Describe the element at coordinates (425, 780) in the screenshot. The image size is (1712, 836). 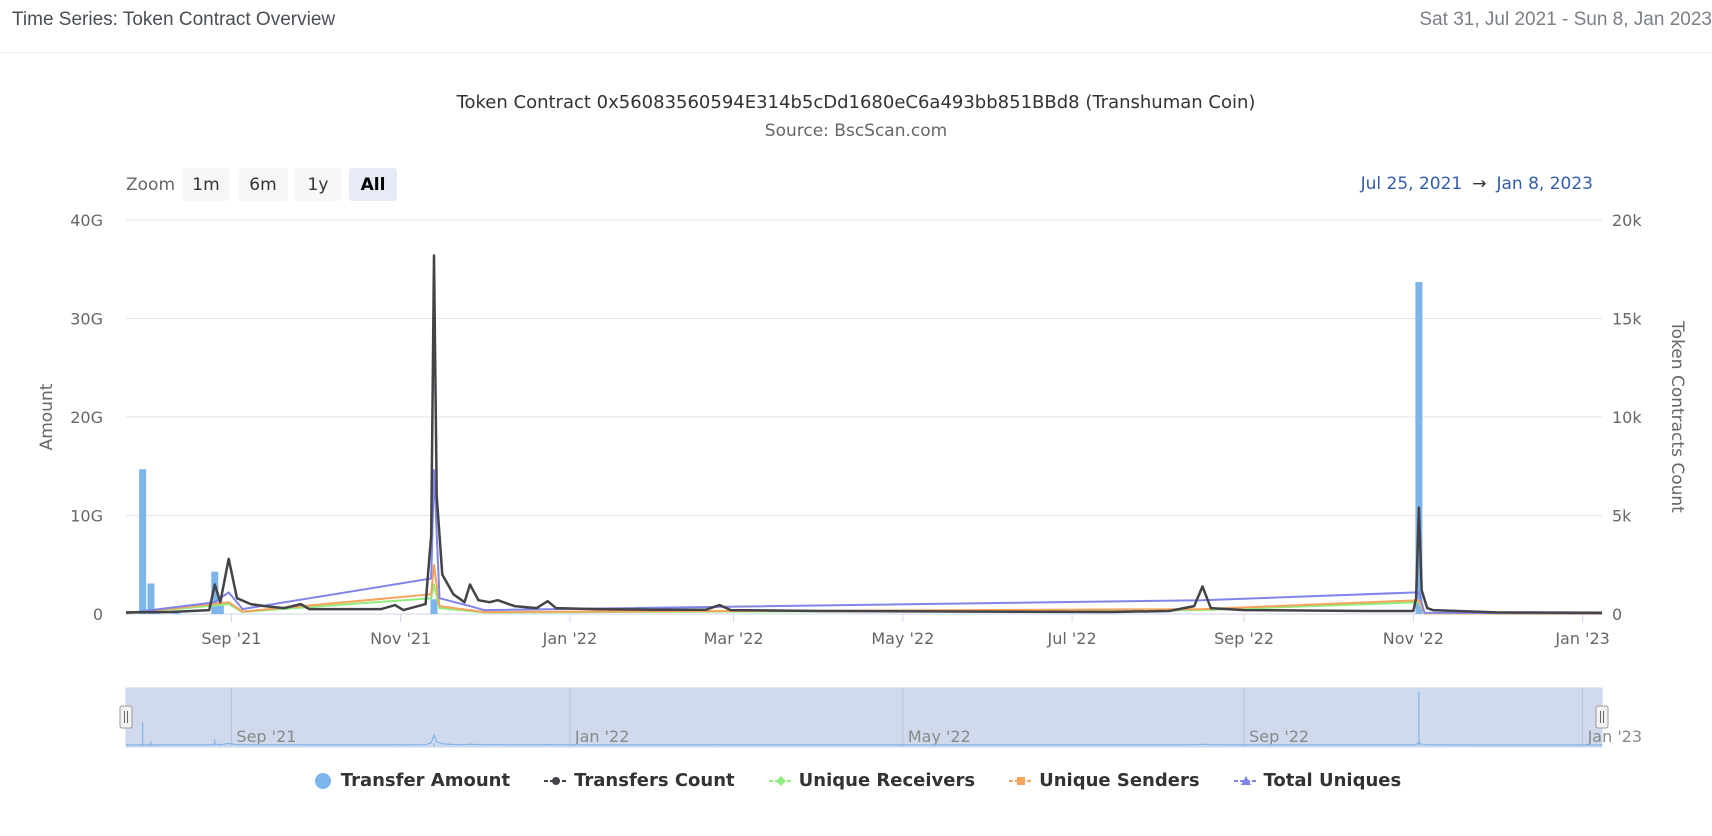
I see `legend-label: Transfer Amount` at that location.